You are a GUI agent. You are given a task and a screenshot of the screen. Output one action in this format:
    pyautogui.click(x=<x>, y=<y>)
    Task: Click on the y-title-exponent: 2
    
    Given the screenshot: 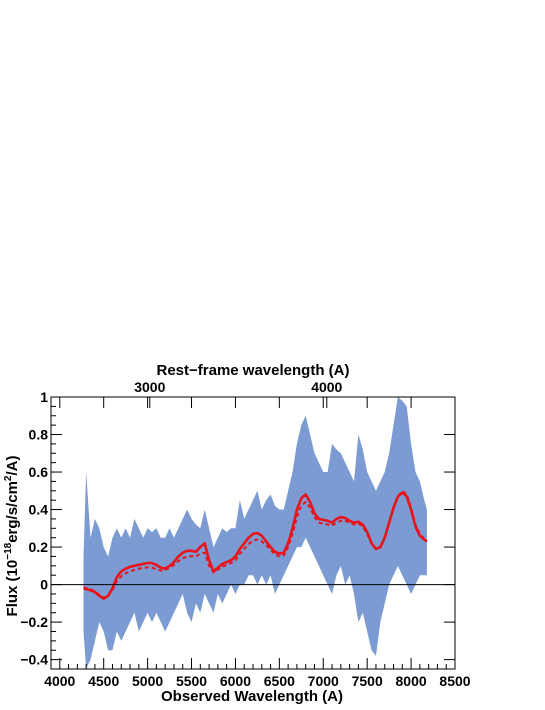 What is the action you would take?
    pyautogui.click(x=8, y=478)
    